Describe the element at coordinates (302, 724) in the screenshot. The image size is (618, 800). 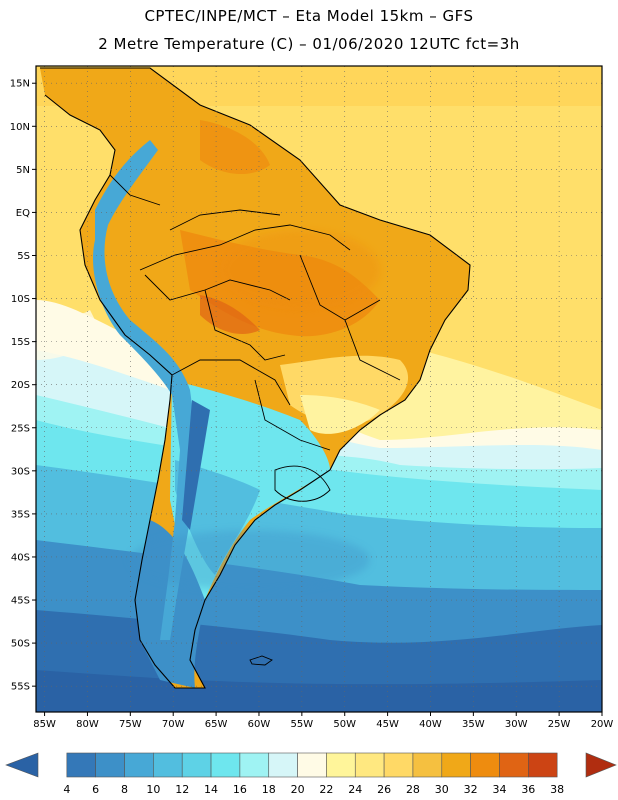
I see `lon-tick-label: 55W` at that location.